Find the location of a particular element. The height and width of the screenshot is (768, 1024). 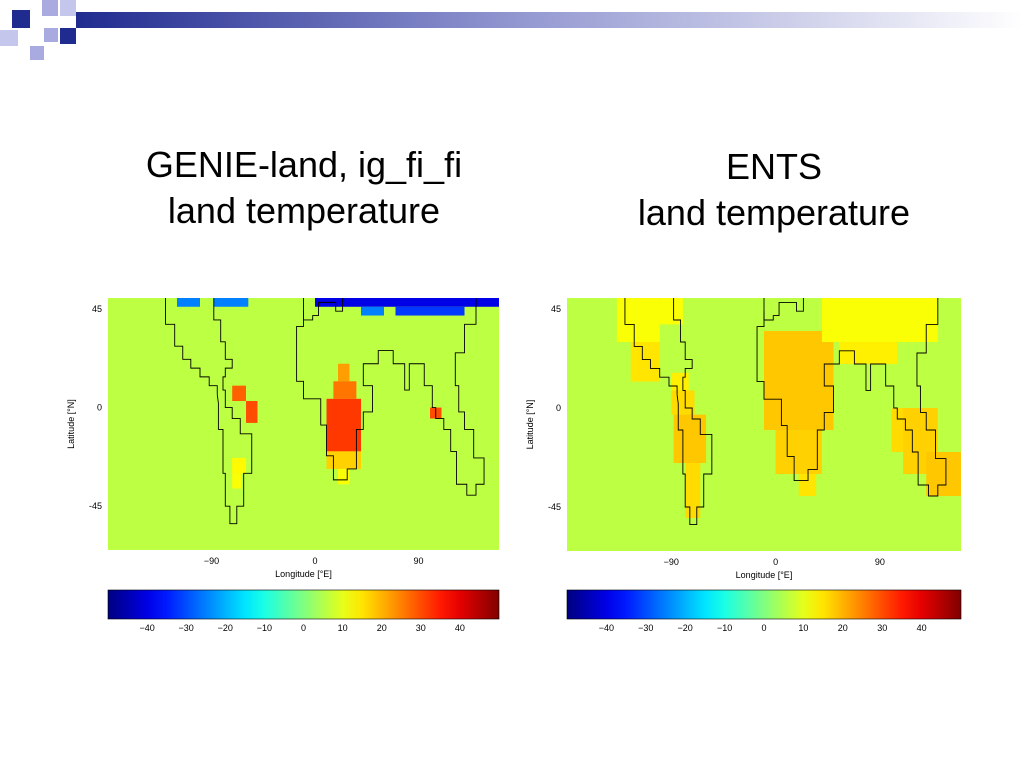

left-title-line-1: GENIE-land, ig_fi_fi is located at coordinates (304, 164).